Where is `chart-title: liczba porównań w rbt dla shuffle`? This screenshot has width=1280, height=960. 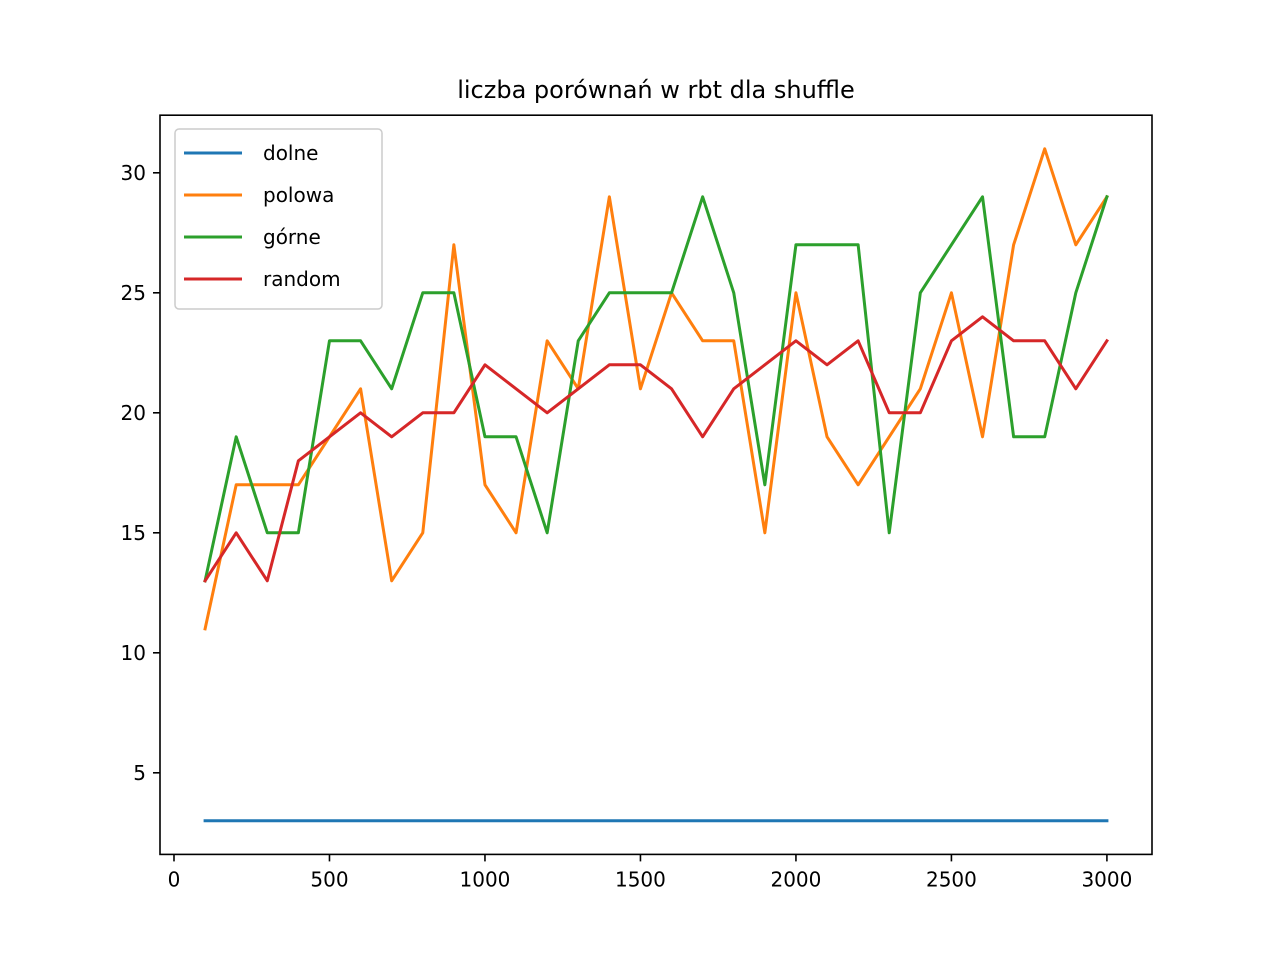
chart-title: liczba porównań w rbt dla shuffle is located at coordinates (656, 90).